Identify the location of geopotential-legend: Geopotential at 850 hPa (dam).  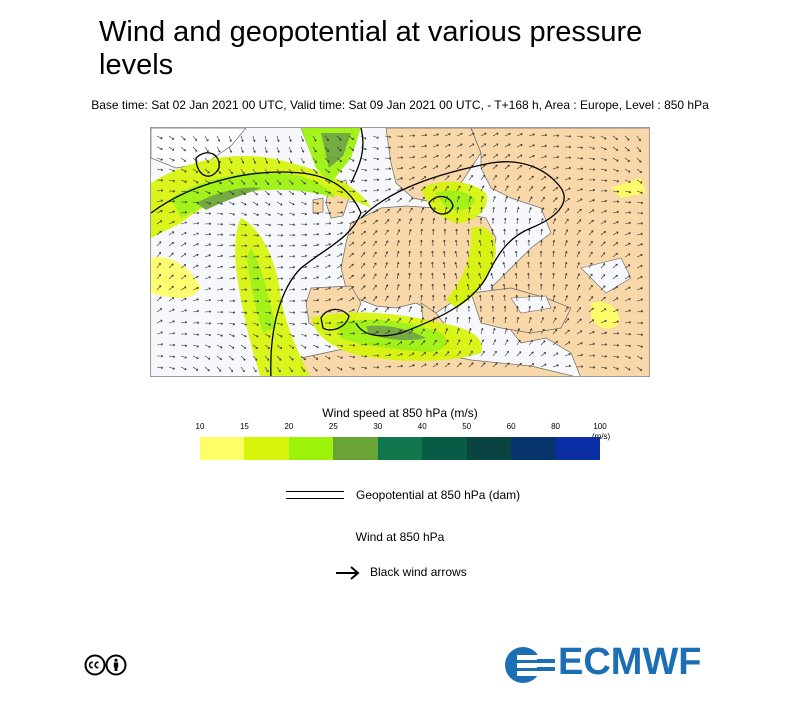
(436, 496).